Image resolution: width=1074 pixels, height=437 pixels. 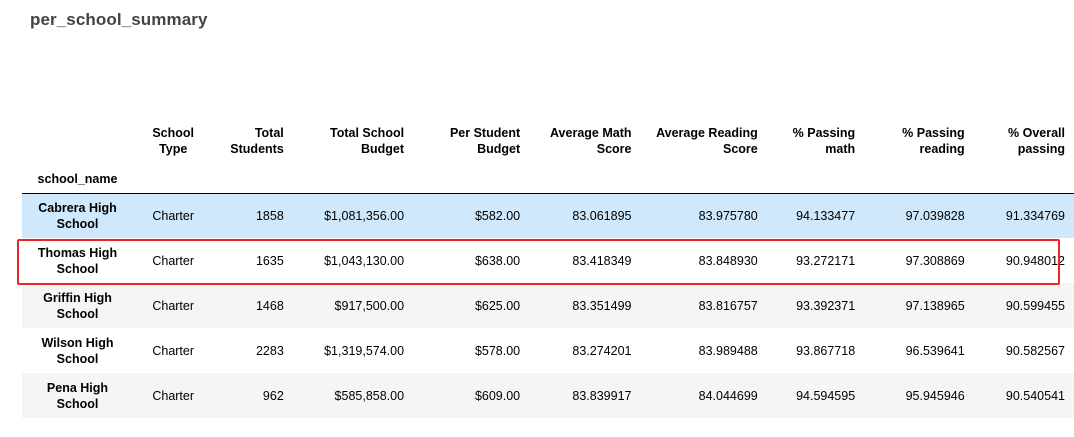 I want to click on row-index-school-name: Pena High School, so click(x=77, y=395).